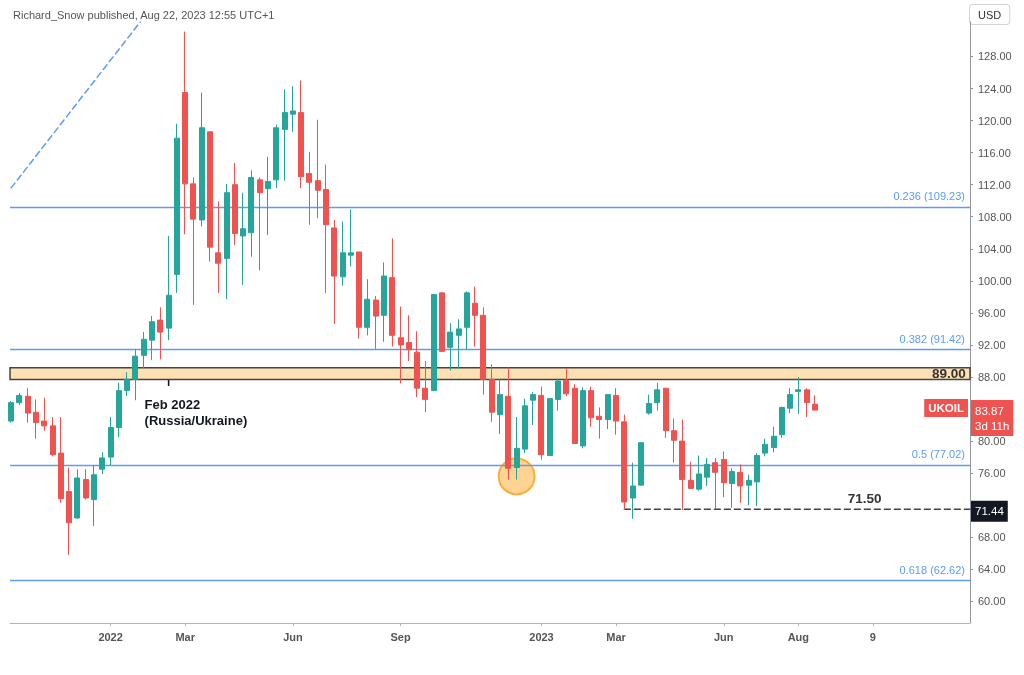  Describe the element at coordinates (992, 376) in the screenshot. I see `y-tick-label: 88.00` at that location.